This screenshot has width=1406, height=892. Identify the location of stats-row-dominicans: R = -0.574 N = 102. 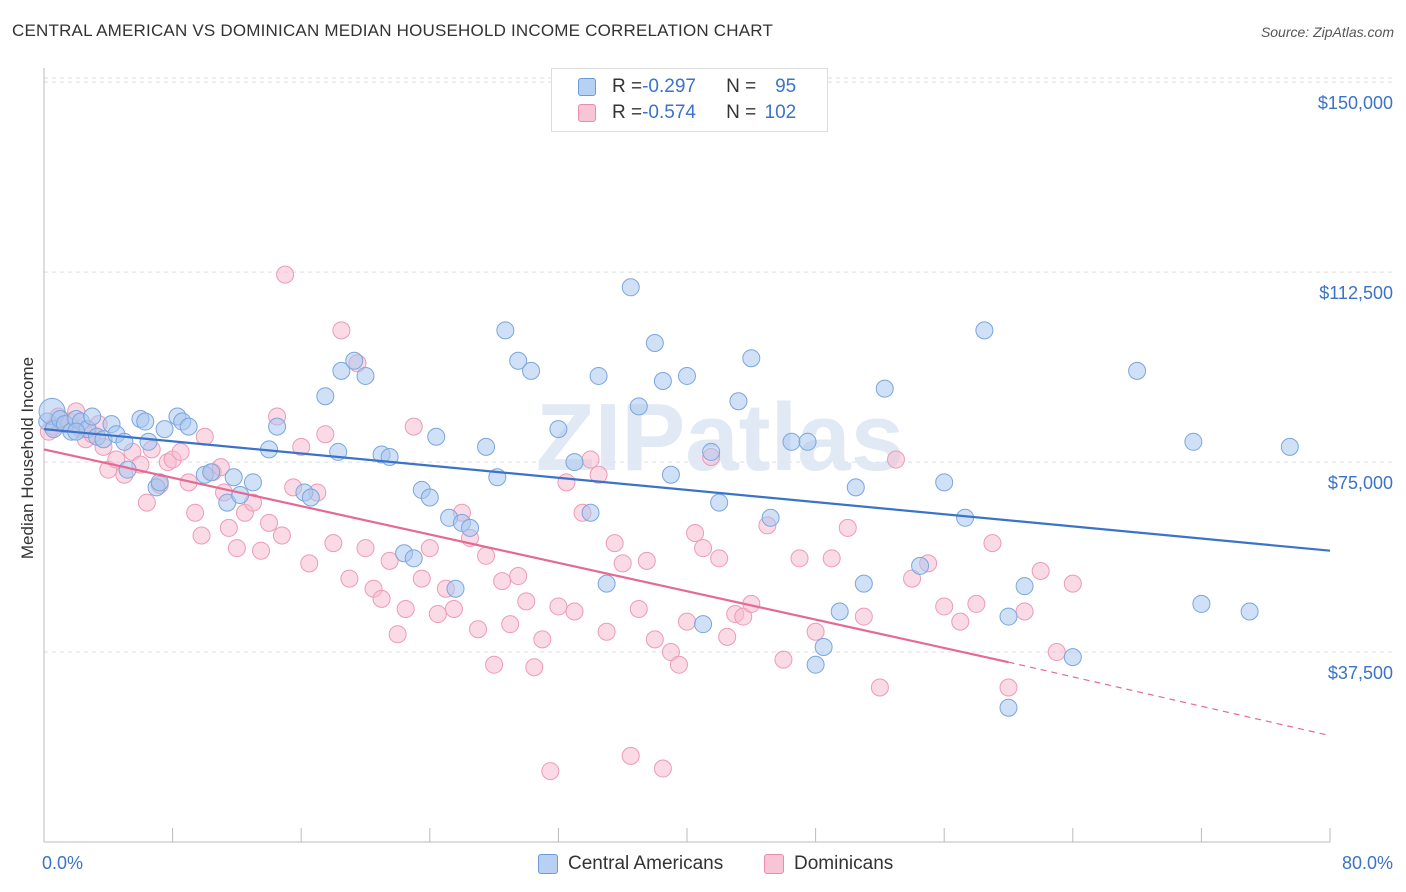
(687, 113).